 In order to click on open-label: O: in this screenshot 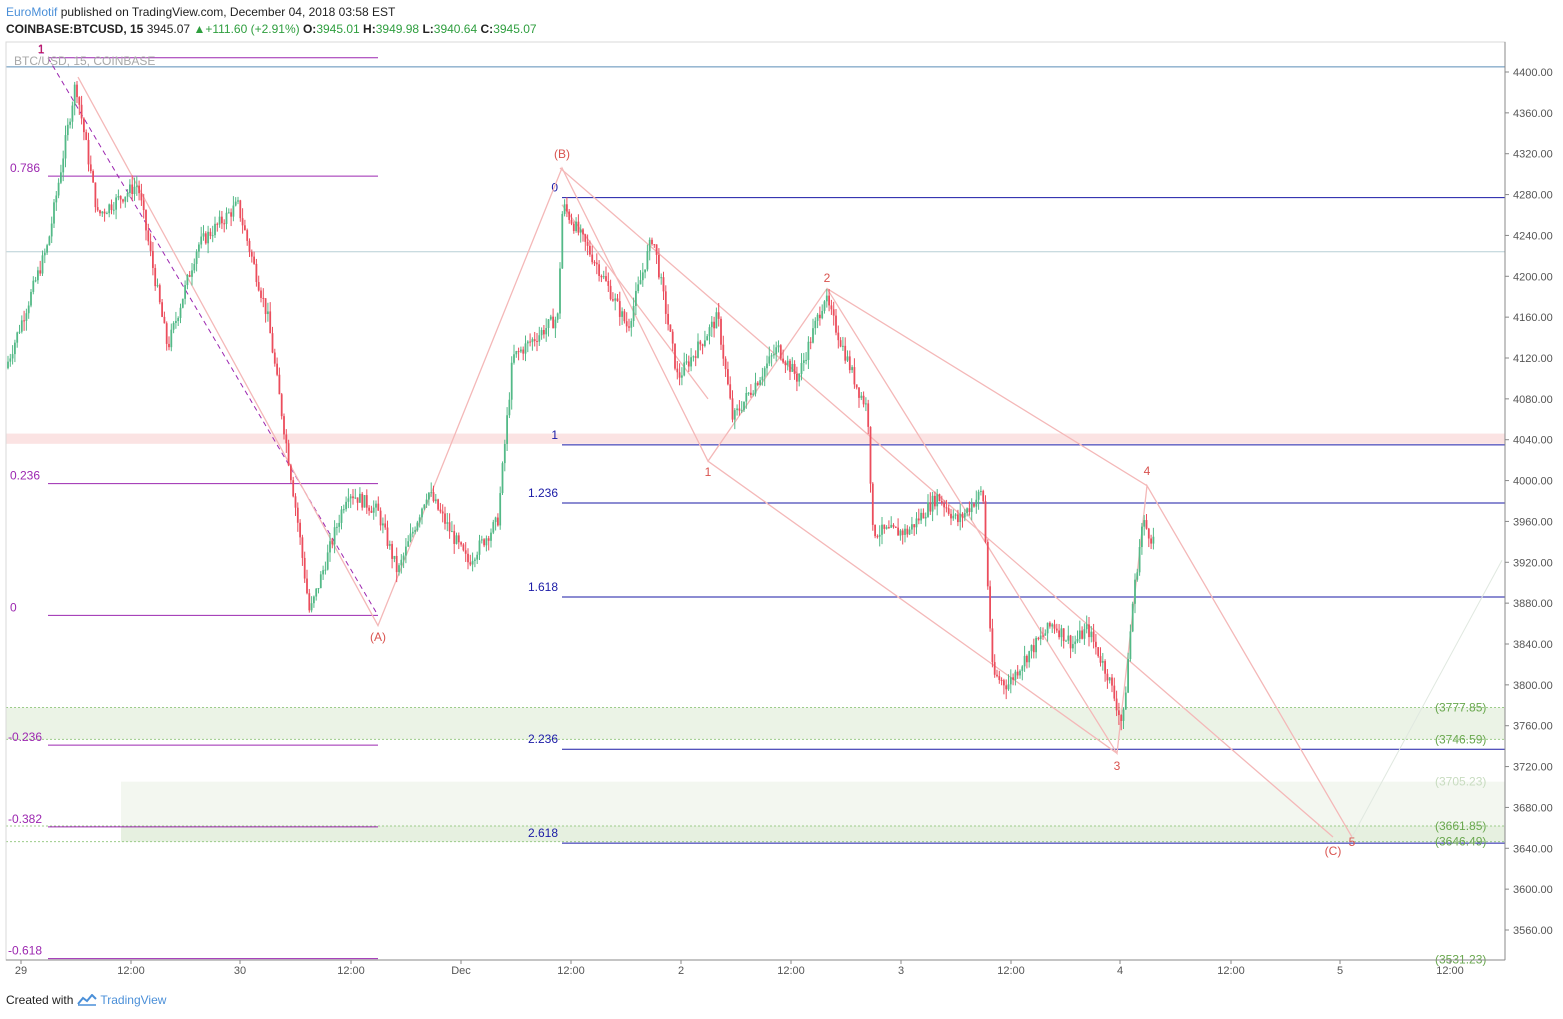, I will do `click(309, 29)`.